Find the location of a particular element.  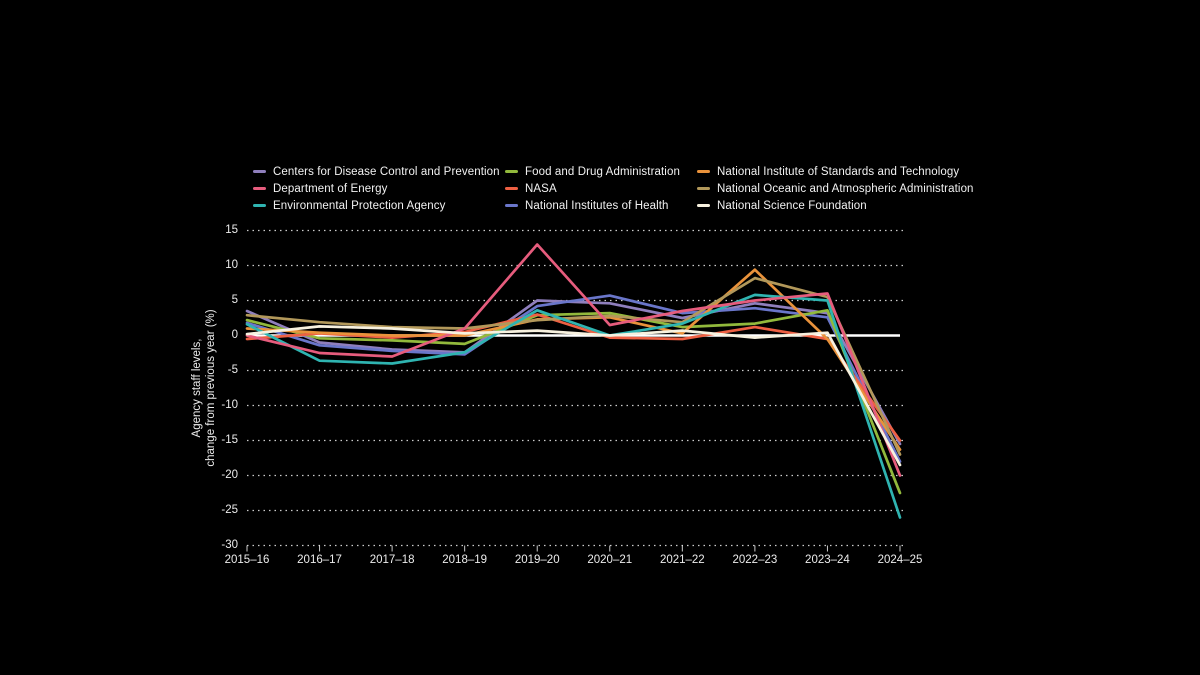

series-line-nasa is located at coordinates (573, 377).